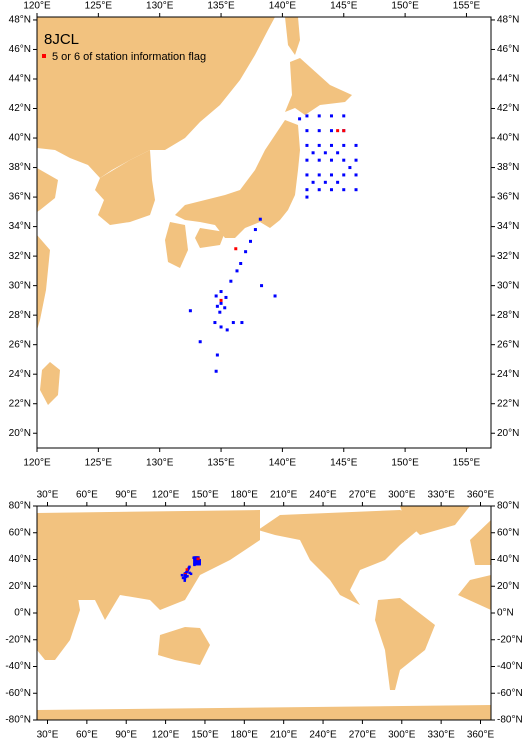 The image size is (529, 755). I want to click on x-tick-label: 120°E, so click(37, 6).